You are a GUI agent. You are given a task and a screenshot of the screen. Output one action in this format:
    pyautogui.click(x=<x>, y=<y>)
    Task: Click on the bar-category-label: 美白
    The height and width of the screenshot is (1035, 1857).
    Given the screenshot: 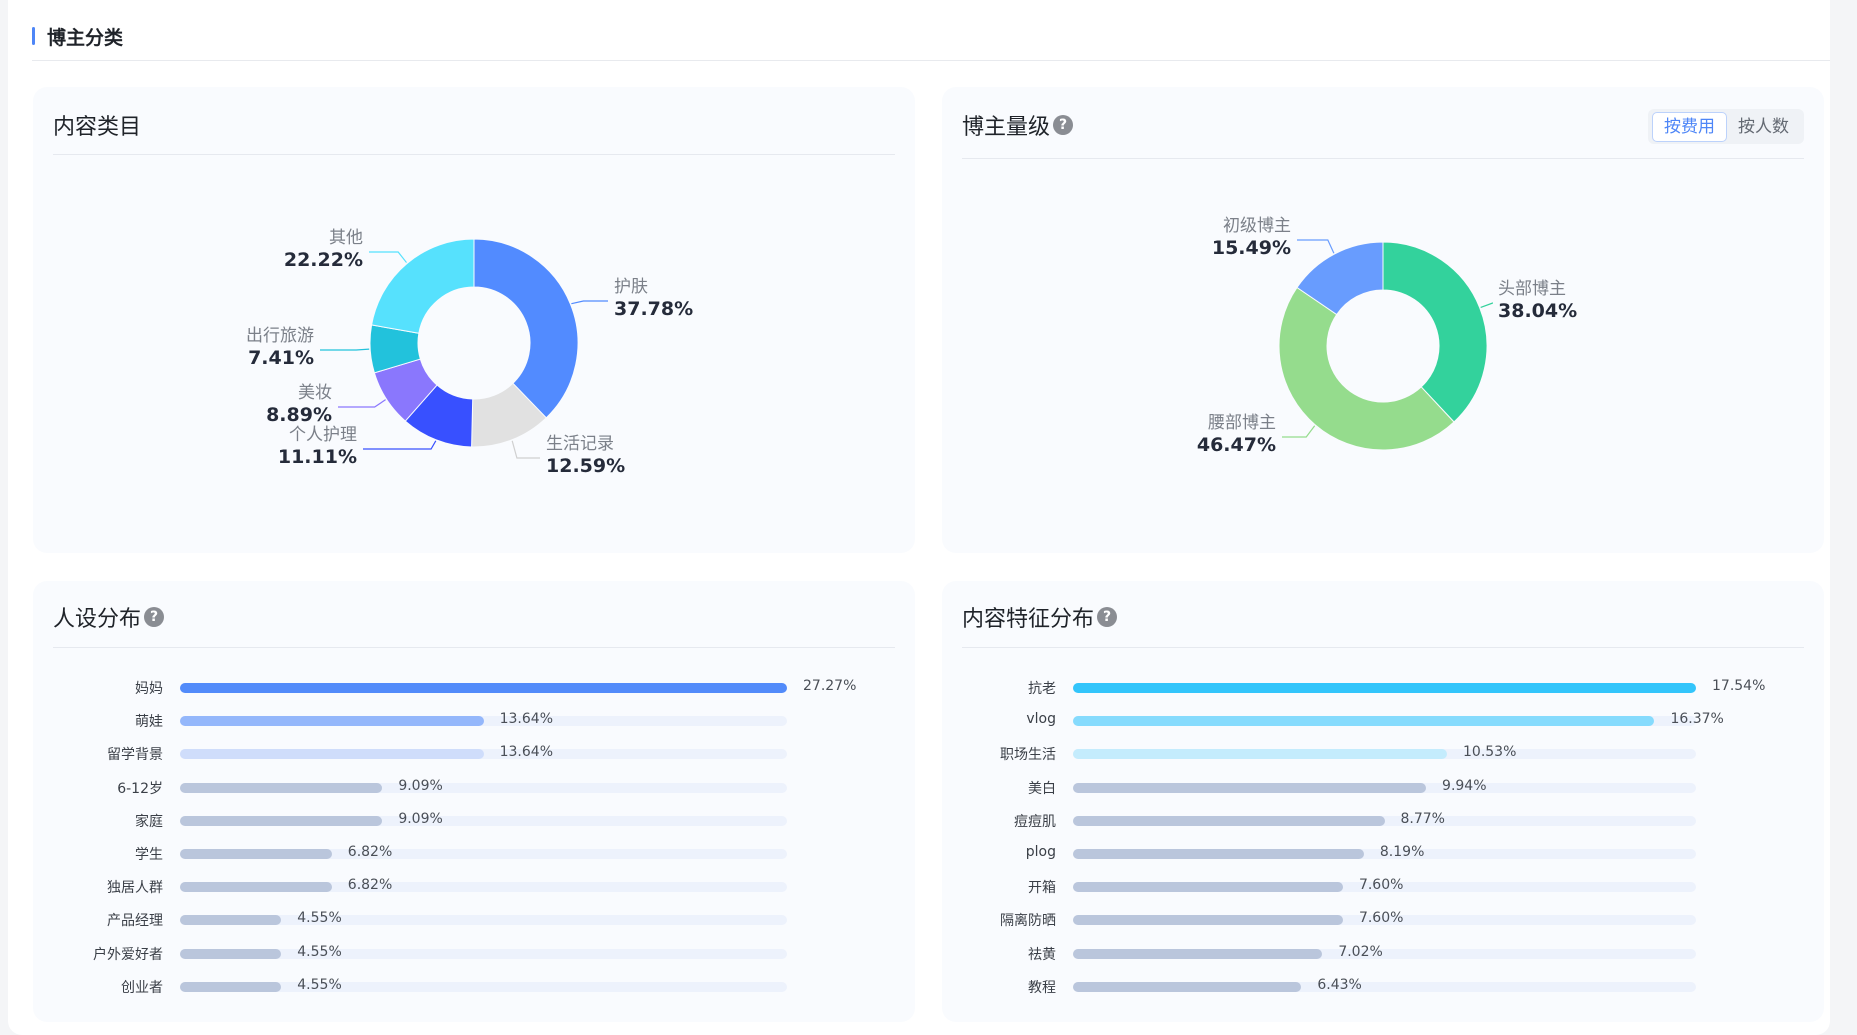 What is the action you would take?
    pyautogui.click(x=1042, y=788)
    